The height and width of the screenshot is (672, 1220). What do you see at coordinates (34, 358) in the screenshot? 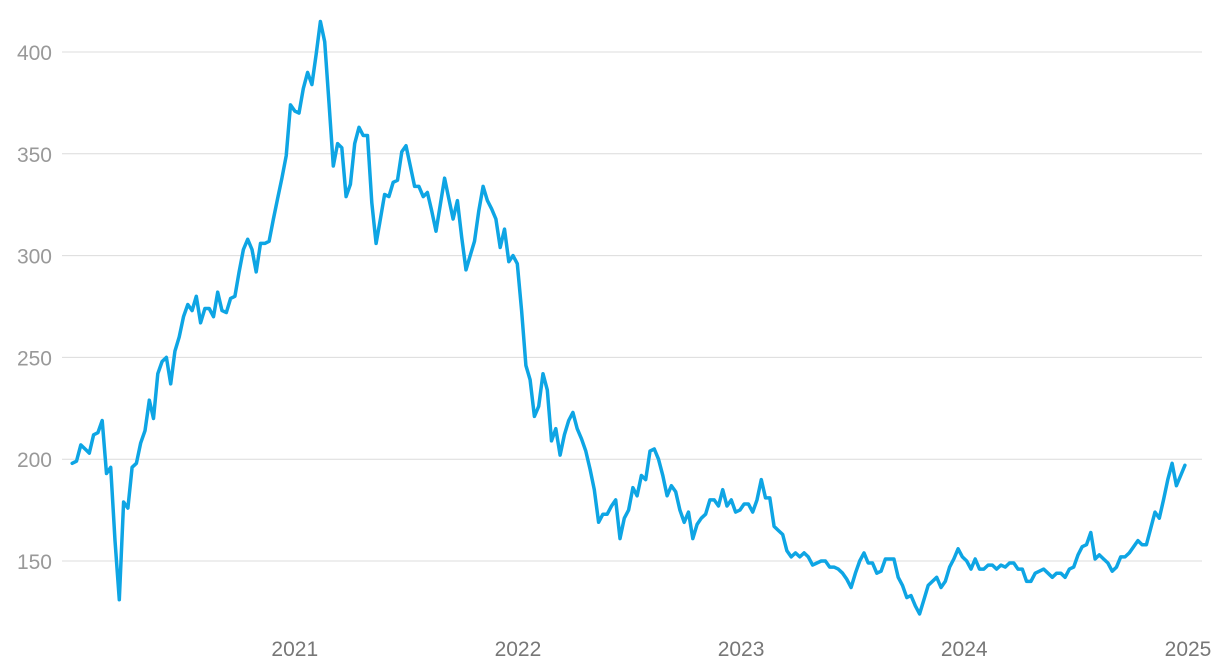
I see `y-tick-label-250: 250` at bounding box center [34, 358].